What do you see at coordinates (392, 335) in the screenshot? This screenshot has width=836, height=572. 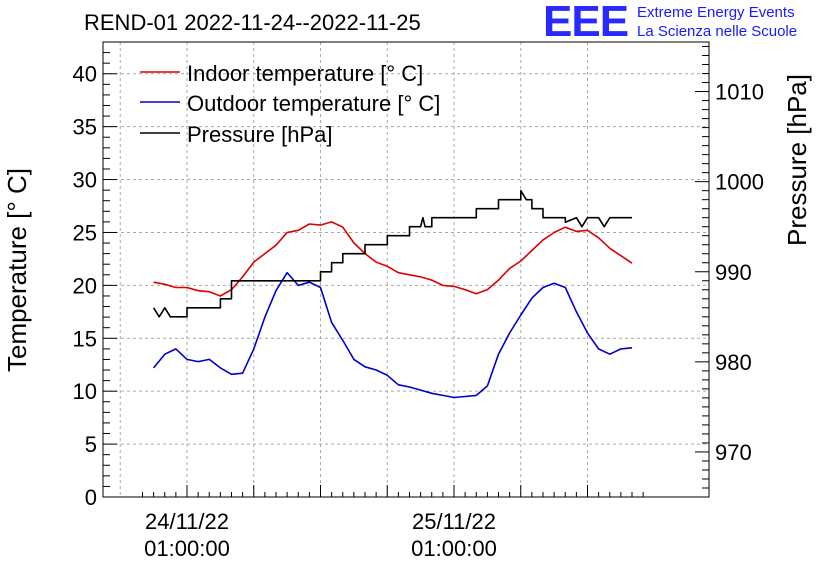 I see `outdoor-temperature-line` at bounding box center [392, 335].